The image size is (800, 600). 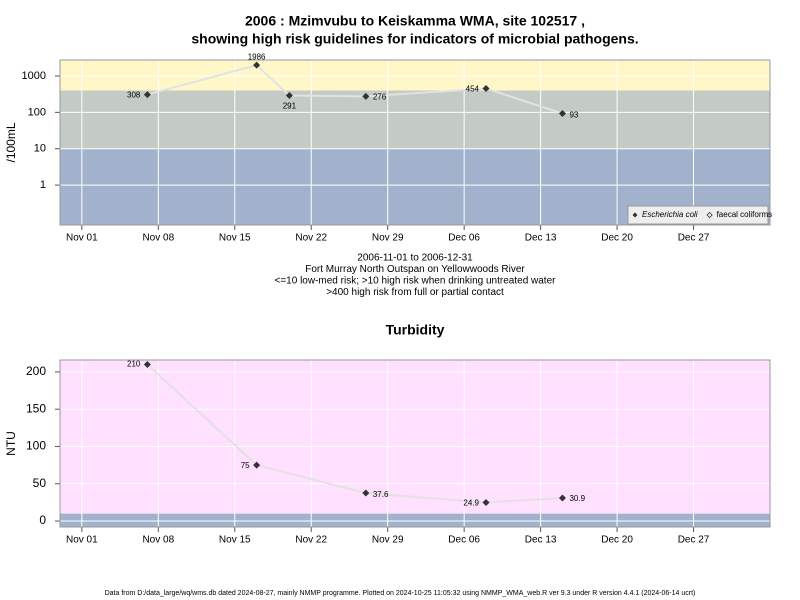 What do you see at coordinates (471, 503) in the screenshot?
I see `value-label: 24.9` at bounding box center [471, 503].